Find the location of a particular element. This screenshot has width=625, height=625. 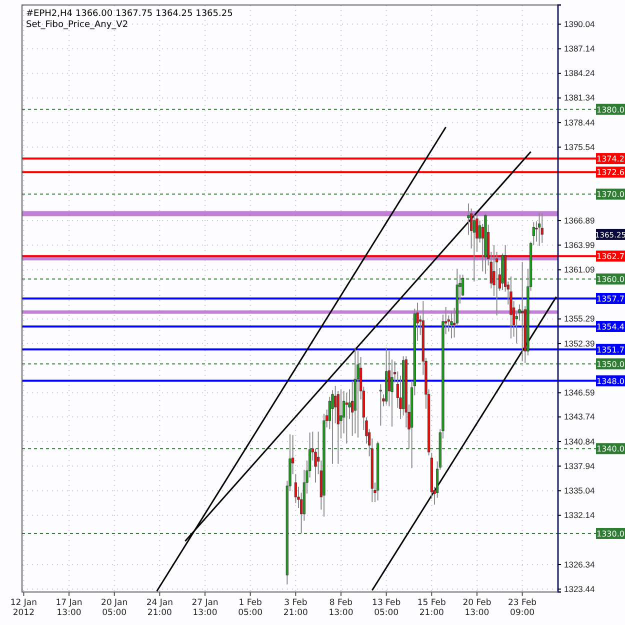

y-tick-label: 1363.99 is located at coordinates (579, 245).